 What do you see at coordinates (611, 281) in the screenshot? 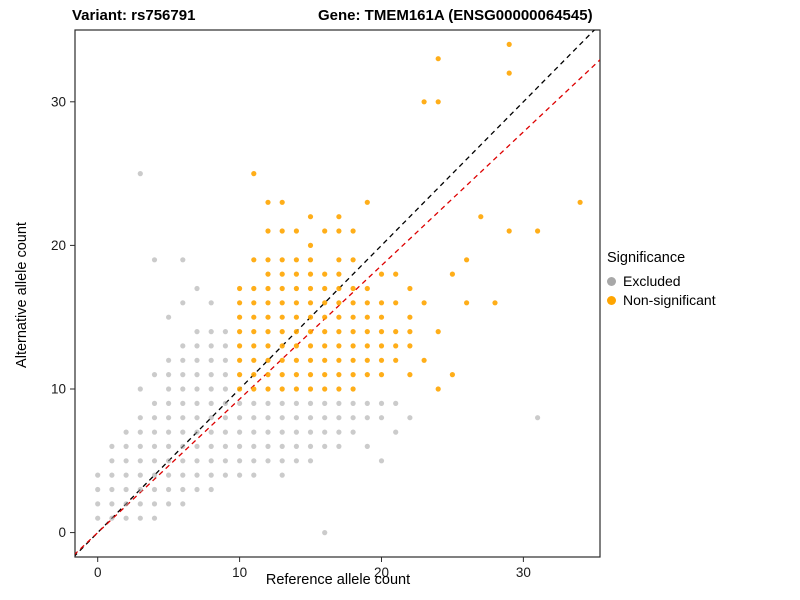
I see `legend-dot-icon` at bounding box center [611, 281].